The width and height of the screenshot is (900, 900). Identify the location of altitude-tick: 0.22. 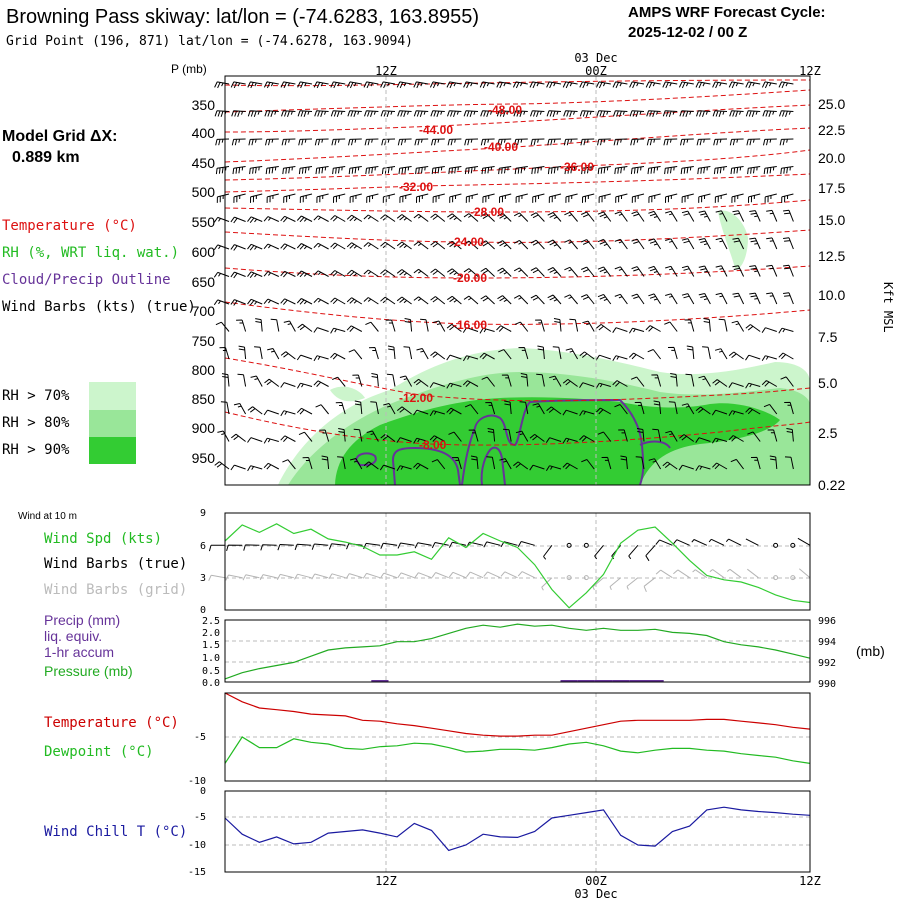
(831, 485).